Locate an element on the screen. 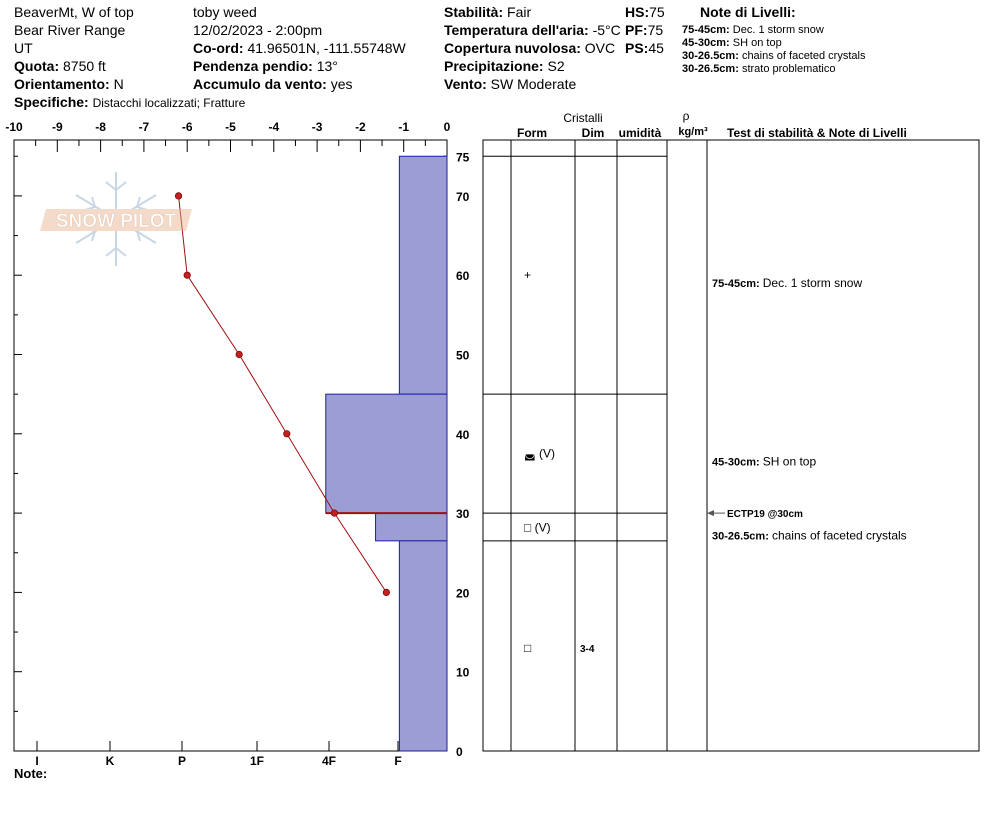 Image resolution: width=994 pixels, height=840 pixels. state: UT is located at coordinates (23, 48).